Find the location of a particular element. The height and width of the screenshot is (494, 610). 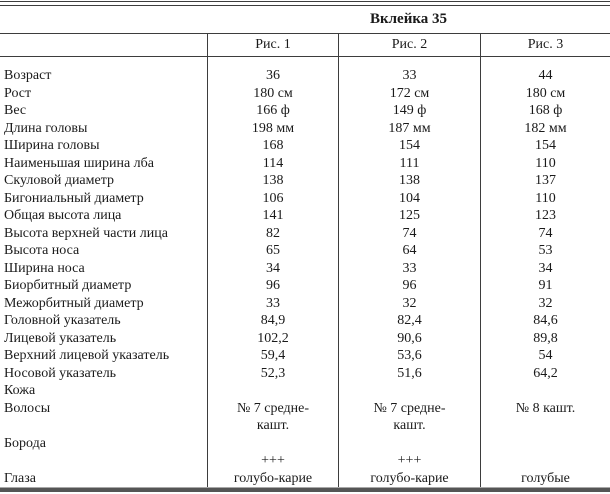

cell-value: 102,2 is located at coordinates (272, 338).